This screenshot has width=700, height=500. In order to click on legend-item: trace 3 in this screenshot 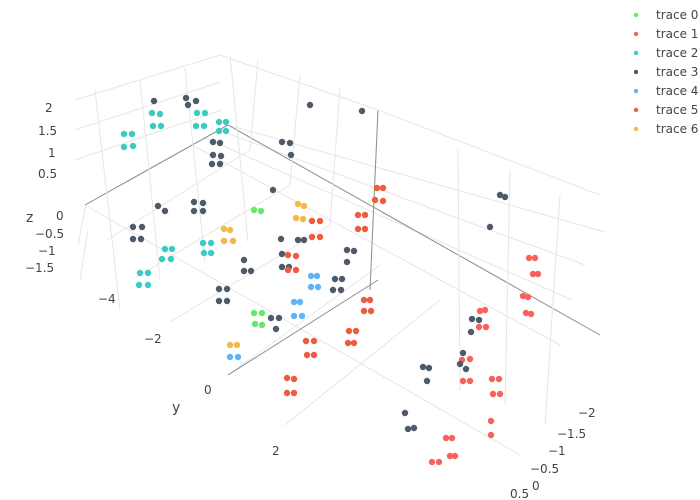, I will do `click(666, 72)`.